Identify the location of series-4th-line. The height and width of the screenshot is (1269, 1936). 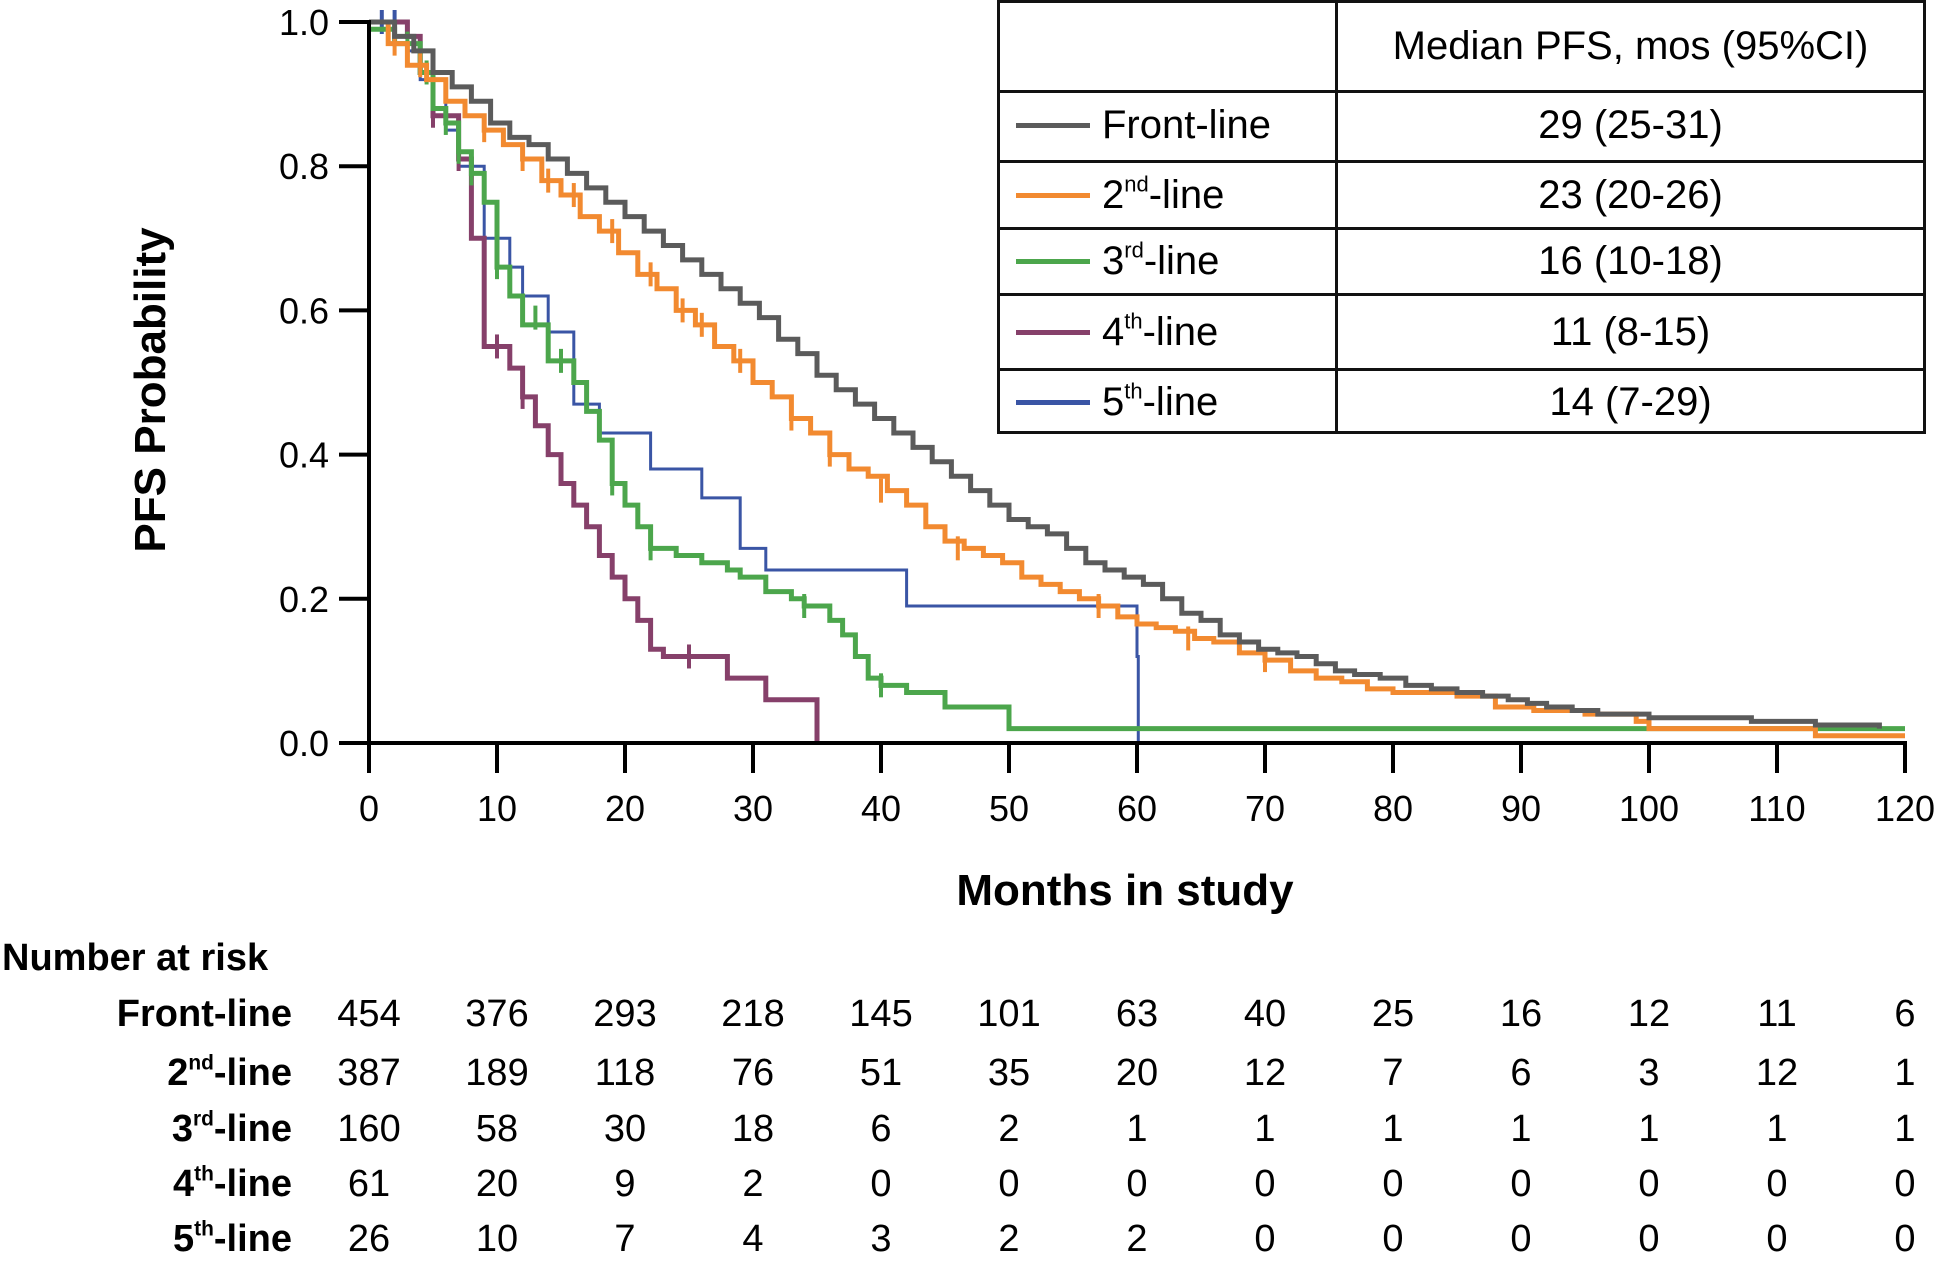
(594, 381).